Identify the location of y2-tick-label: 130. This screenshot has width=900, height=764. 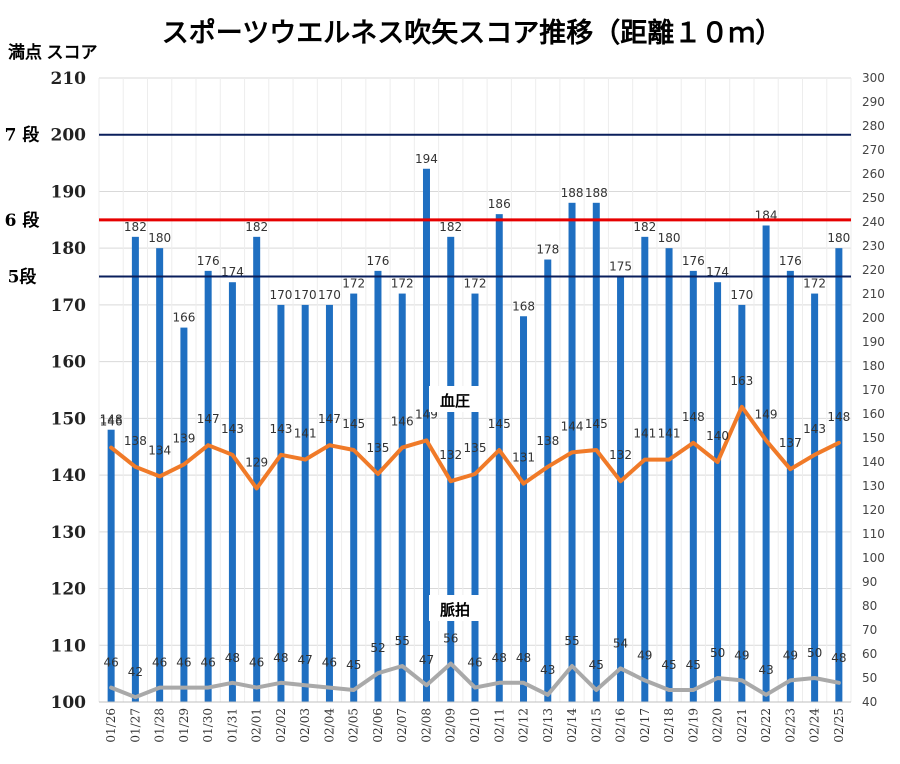
(873, 486).